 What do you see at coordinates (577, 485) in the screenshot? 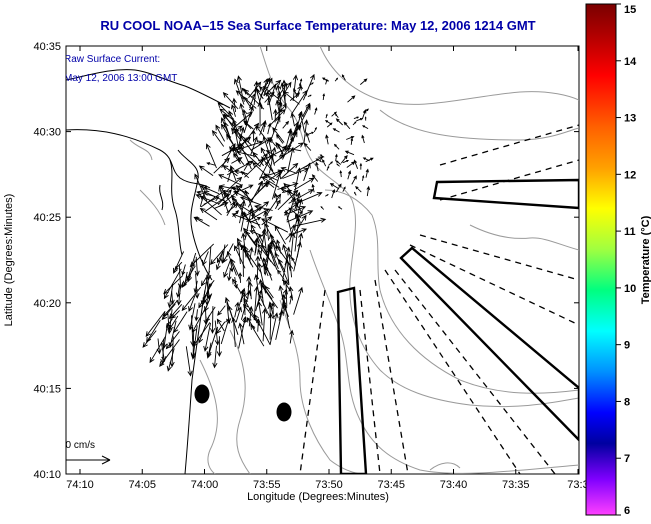
I see `x-tick-label: 73:3` at bounding box center [577, 485].